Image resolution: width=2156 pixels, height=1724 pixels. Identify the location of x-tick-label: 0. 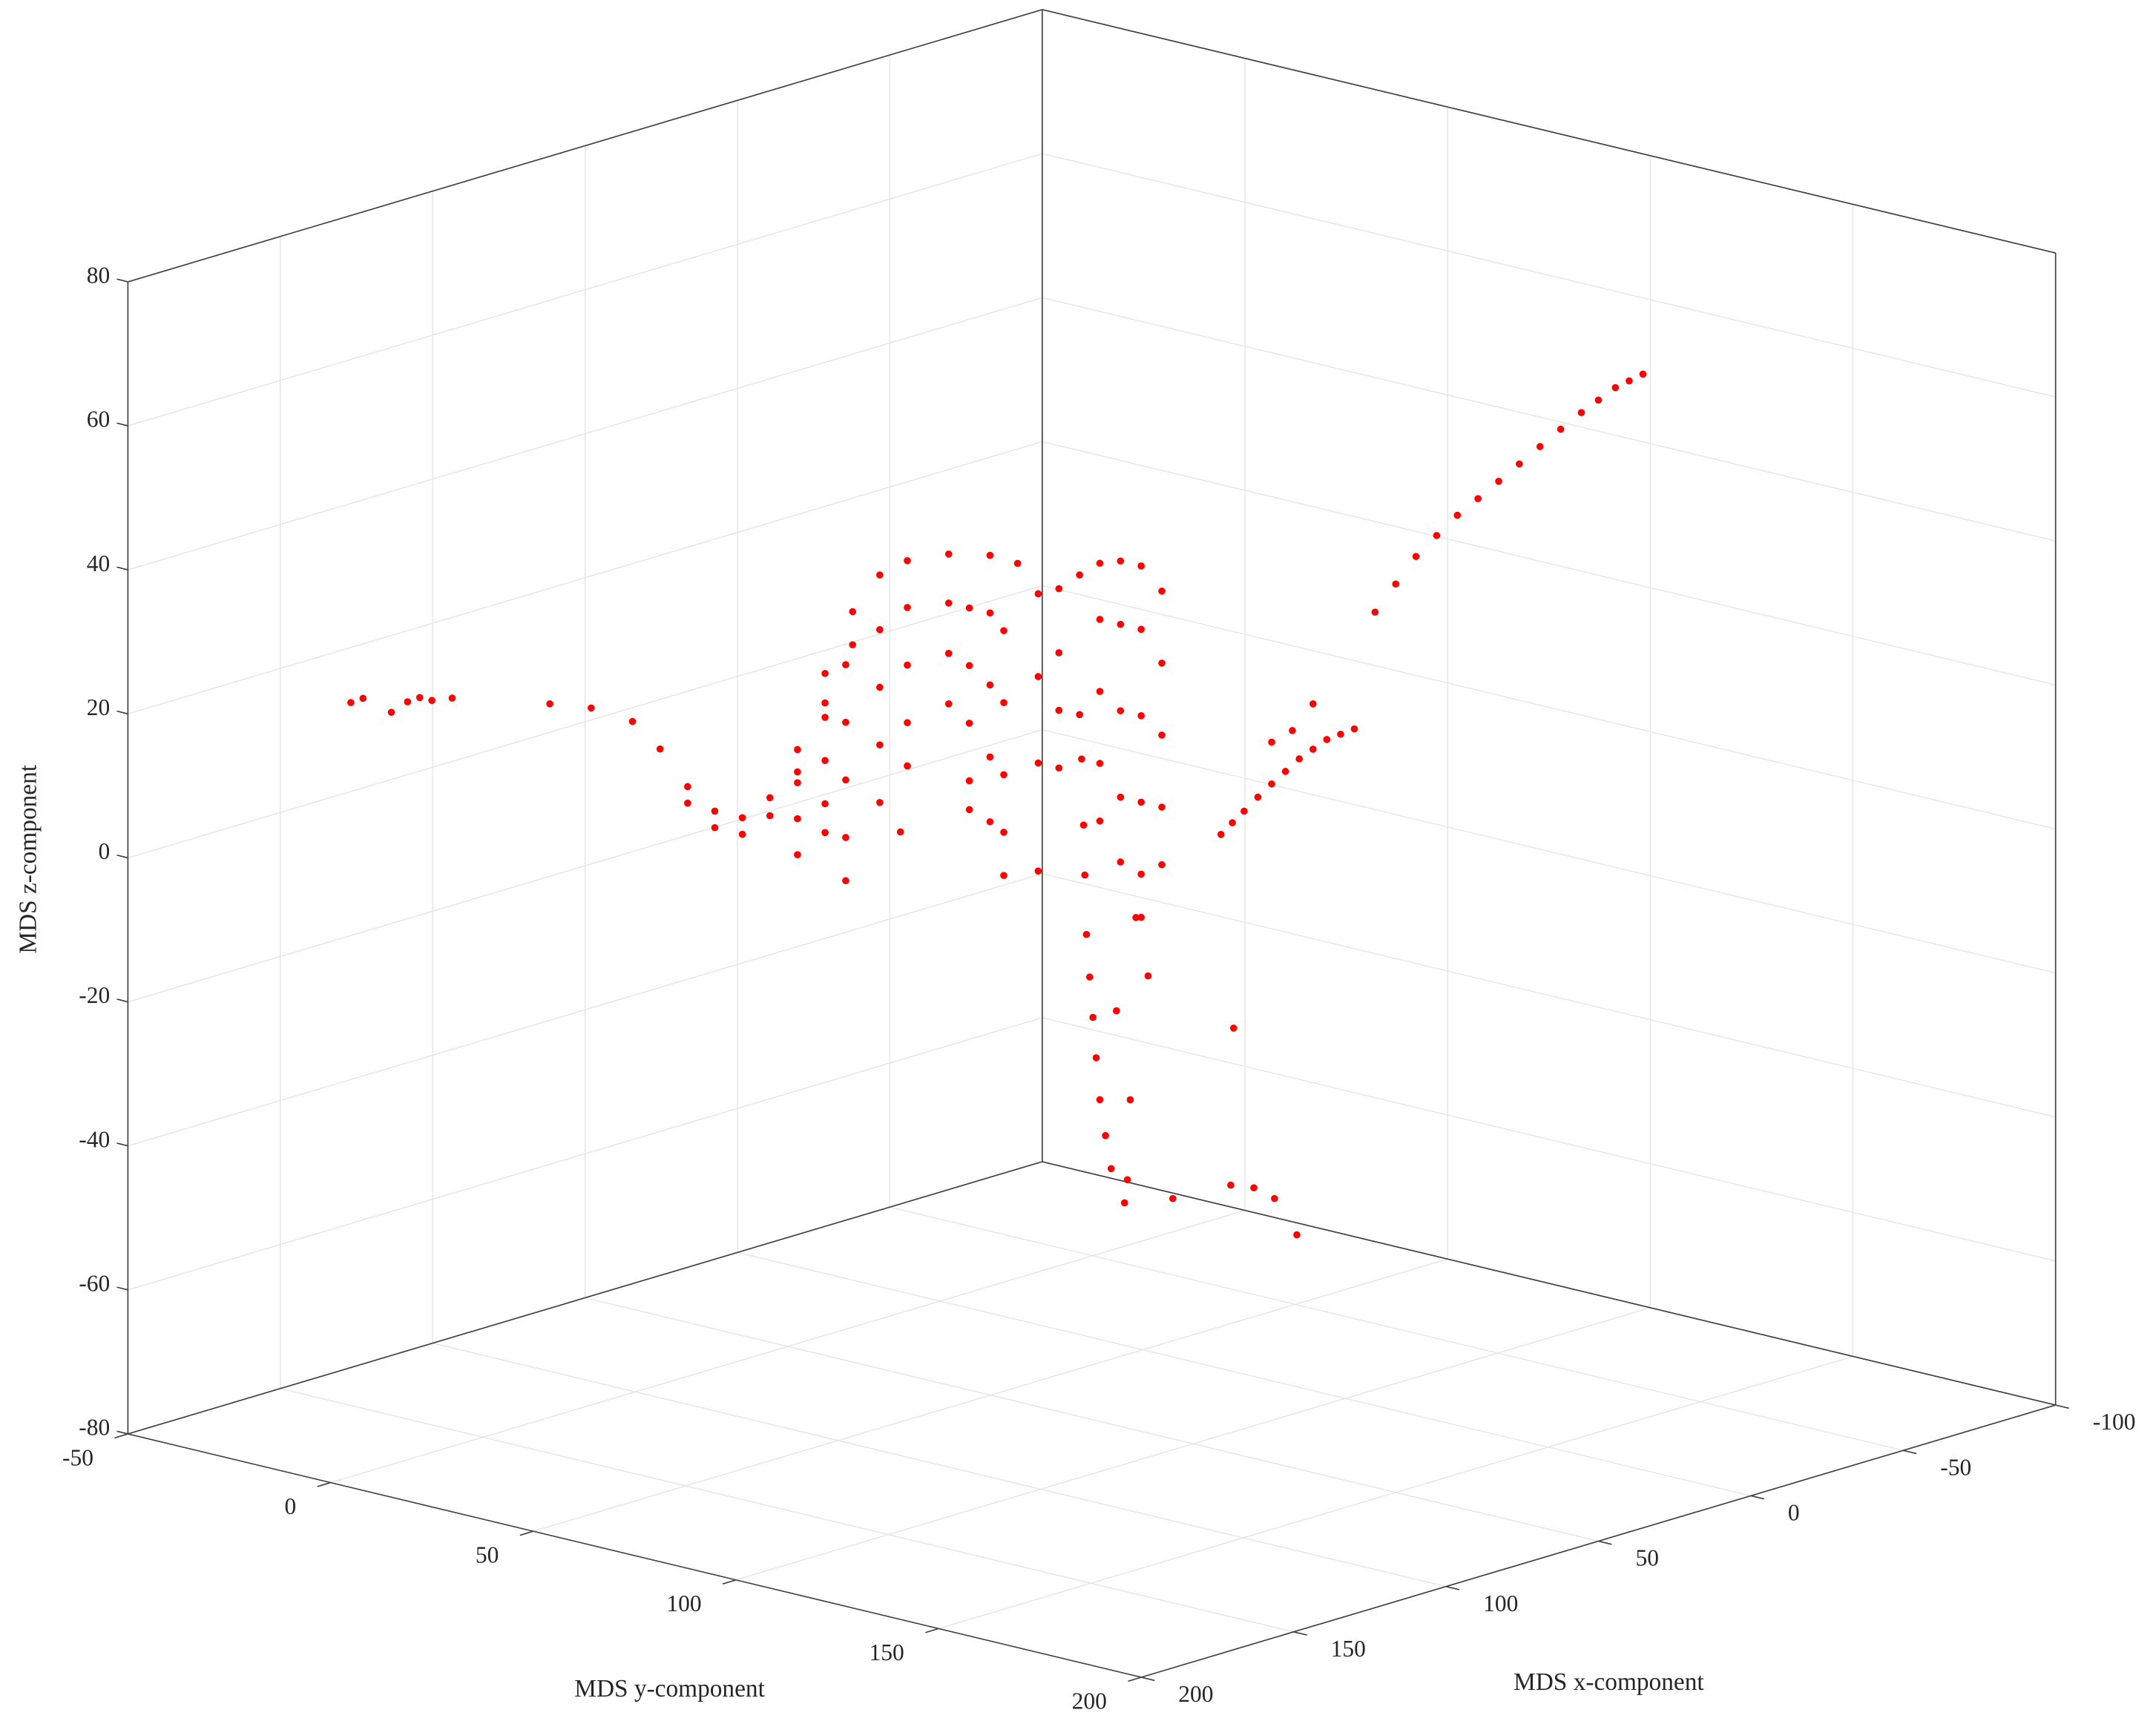
(1794, 1513).